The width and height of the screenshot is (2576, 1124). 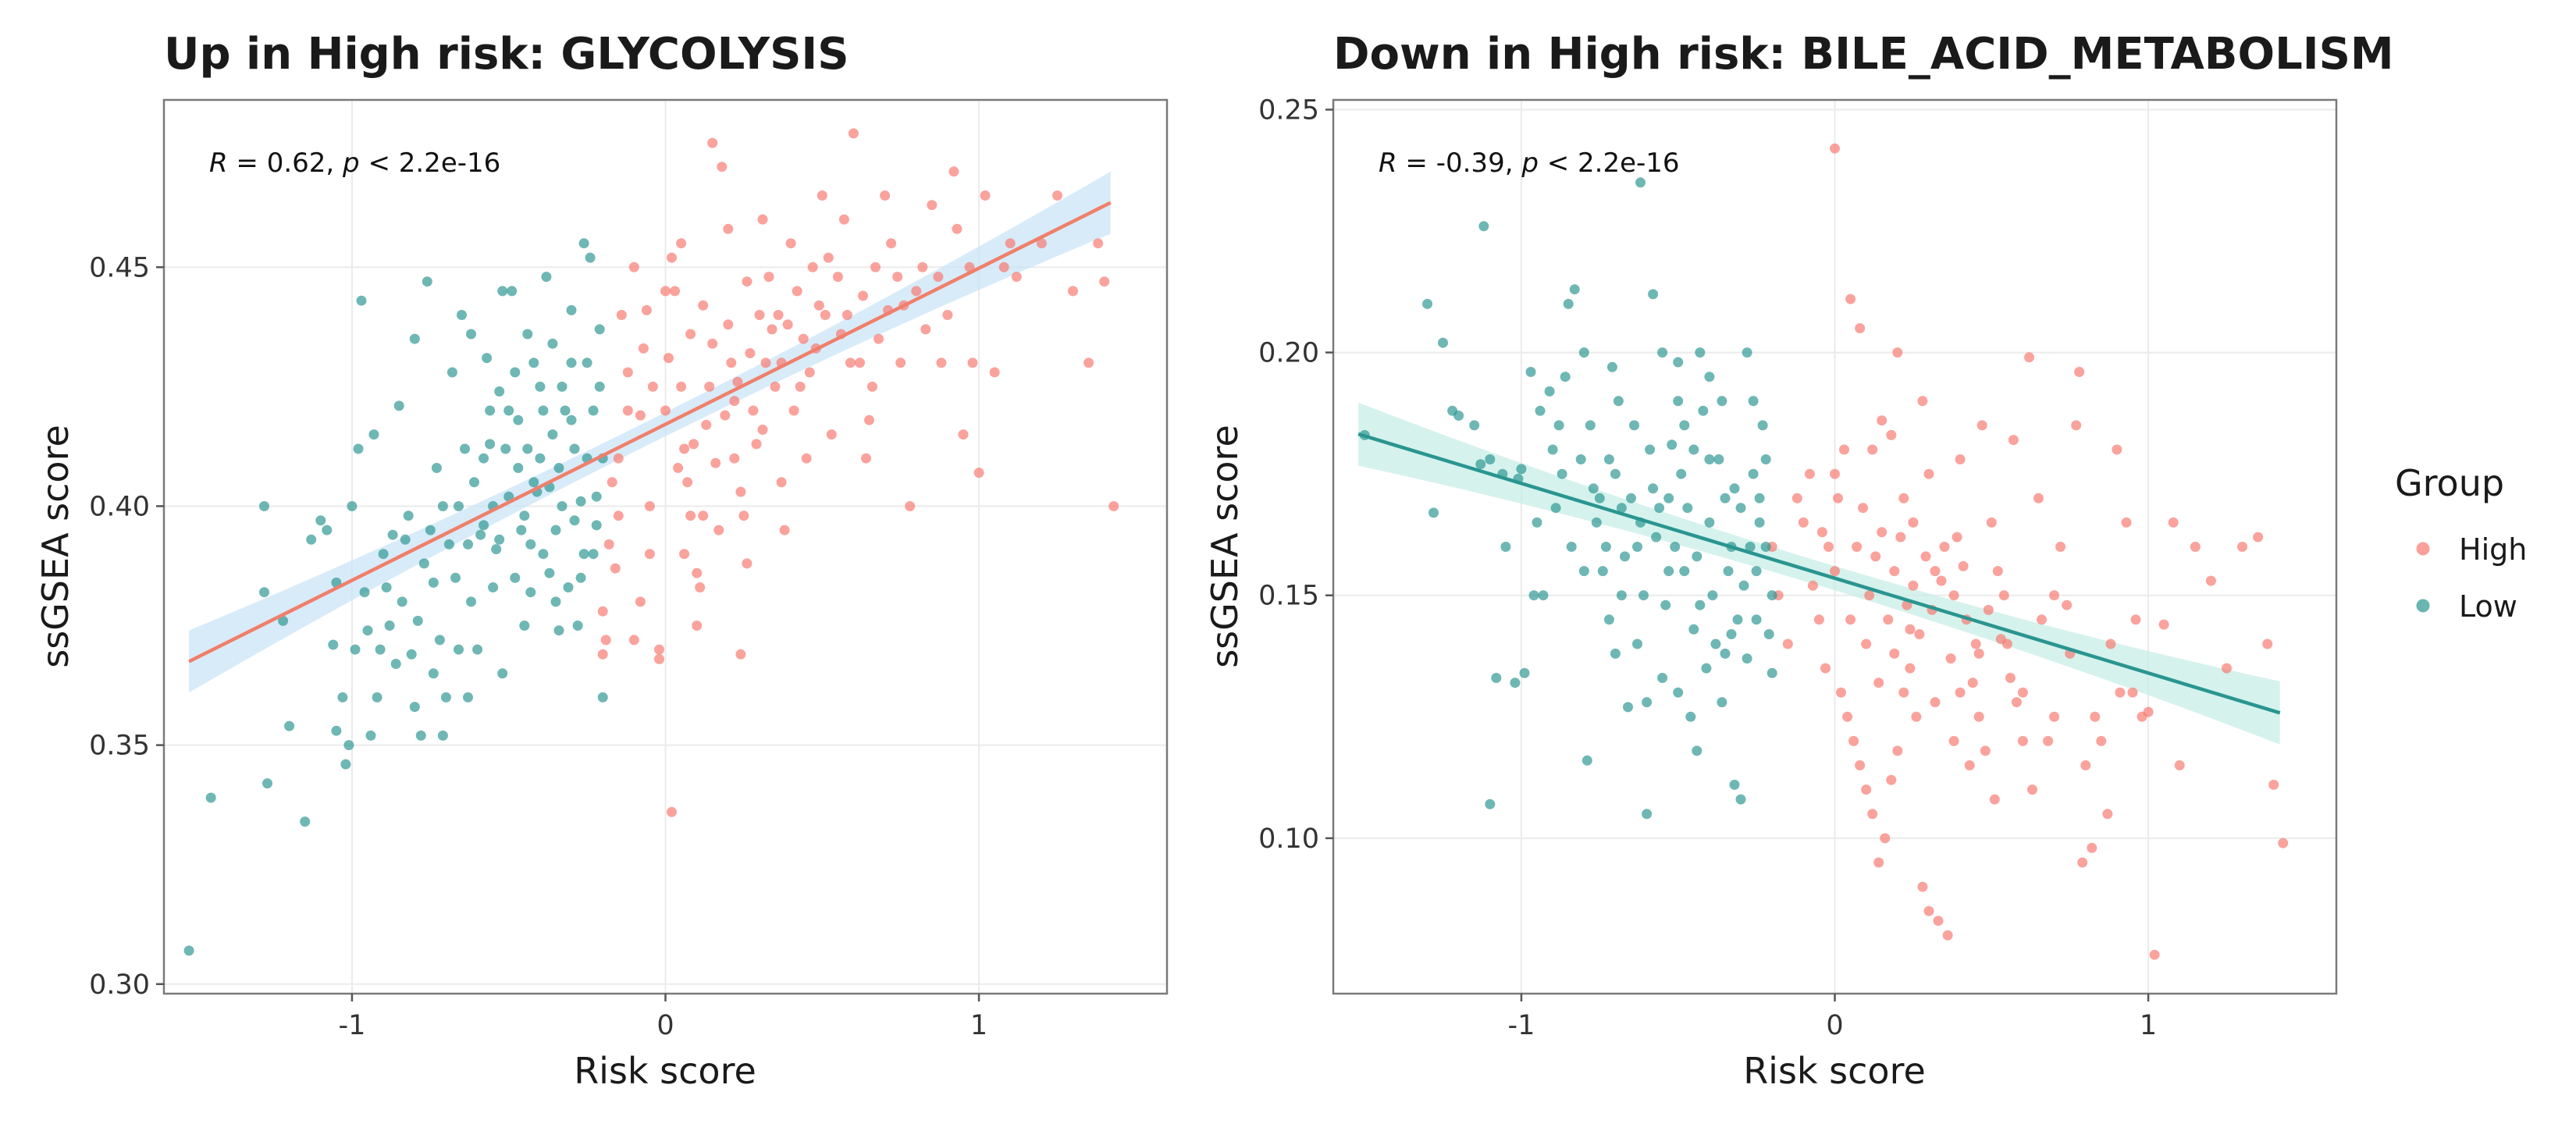 What do you see at coordinates (1835, 1025) in the screenshot?
I see `bile-acid-x-tick-label: 0` at bounding box center [1835, 1025].